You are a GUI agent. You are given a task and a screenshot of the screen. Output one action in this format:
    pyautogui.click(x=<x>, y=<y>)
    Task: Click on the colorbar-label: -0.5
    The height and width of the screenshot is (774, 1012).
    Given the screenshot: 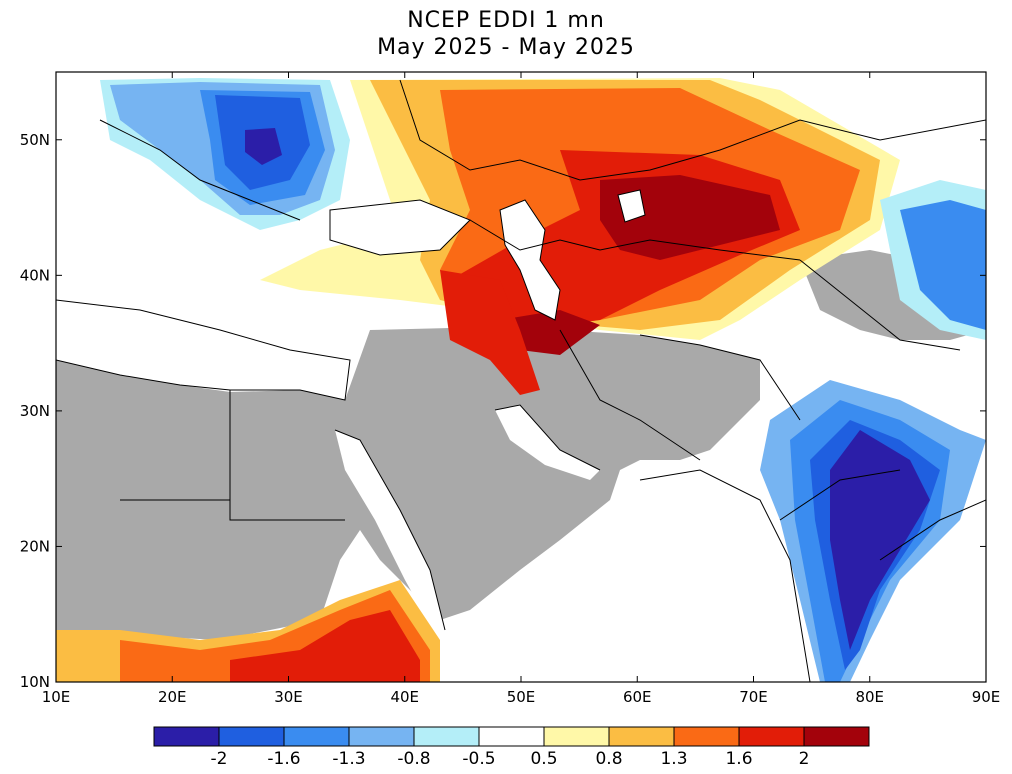 What is the action you would take?
    pyautogui.click(x=478, y=759)
    